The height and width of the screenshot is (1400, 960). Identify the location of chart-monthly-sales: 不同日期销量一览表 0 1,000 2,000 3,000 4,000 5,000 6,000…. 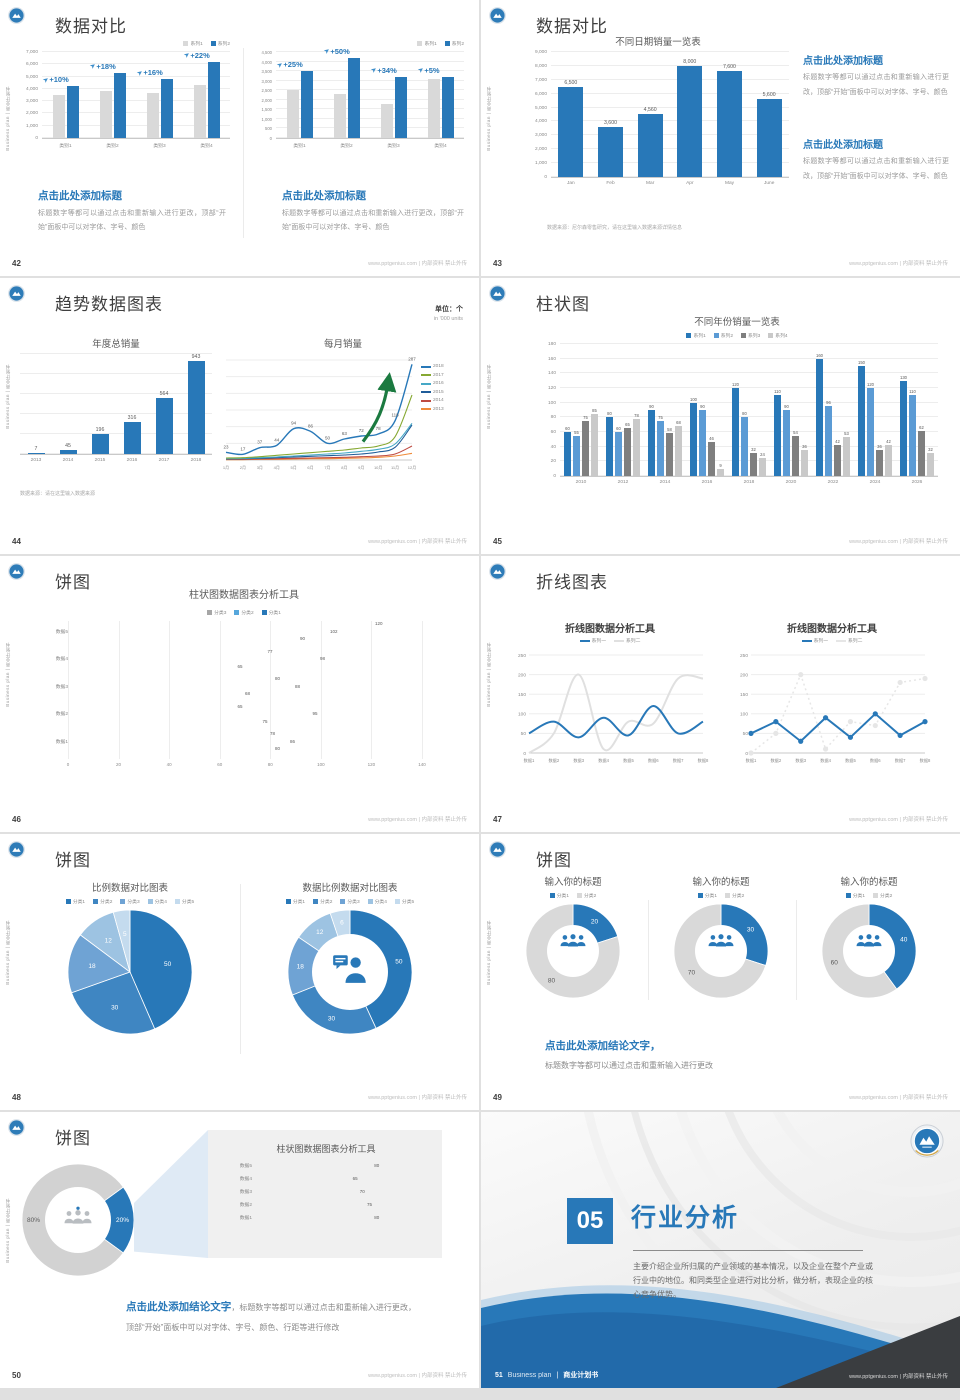
(658, 110).